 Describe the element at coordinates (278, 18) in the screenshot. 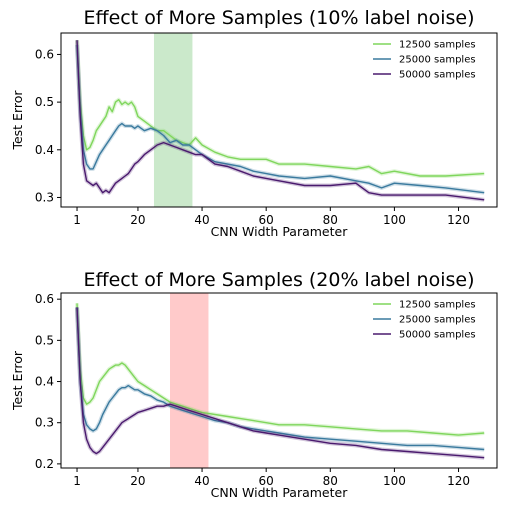

I see `chart-title: Effect of More Samples (10% label noise)` at that location.